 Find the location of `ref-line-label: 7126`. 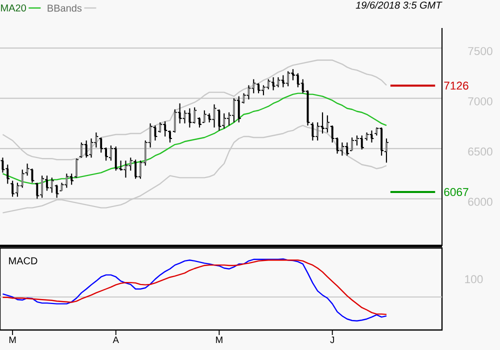

ref-line-label: 7126 is located at coordinates (456, 86).